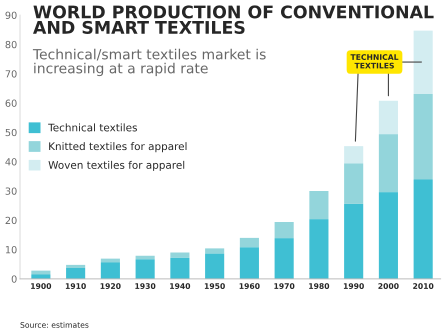 This screenshot has width=445, height=336. Describe the element at coordinates (14, 279) in the screenshot. I see `y-tick-label: 0` at that location.